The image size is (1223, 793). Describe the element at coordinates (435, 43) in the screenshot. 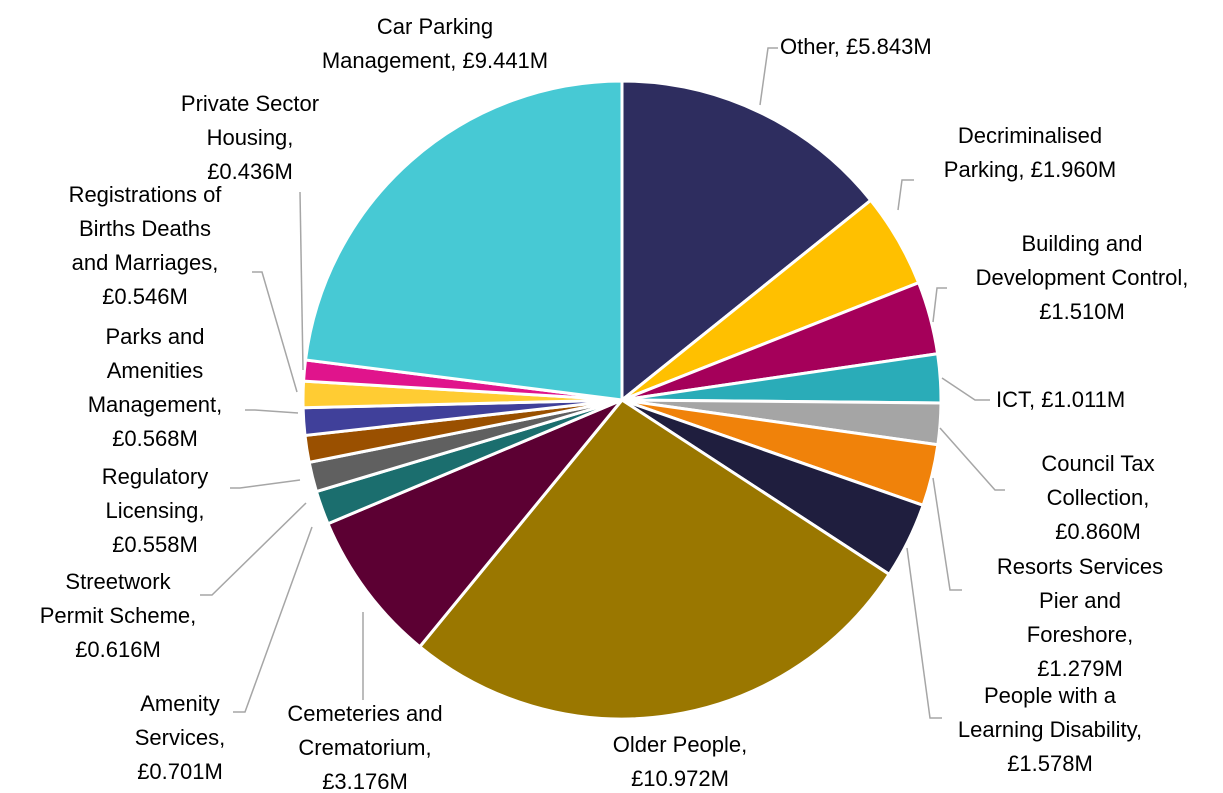

I see `data-label: Car Parking Management, £9.441M` at that location.